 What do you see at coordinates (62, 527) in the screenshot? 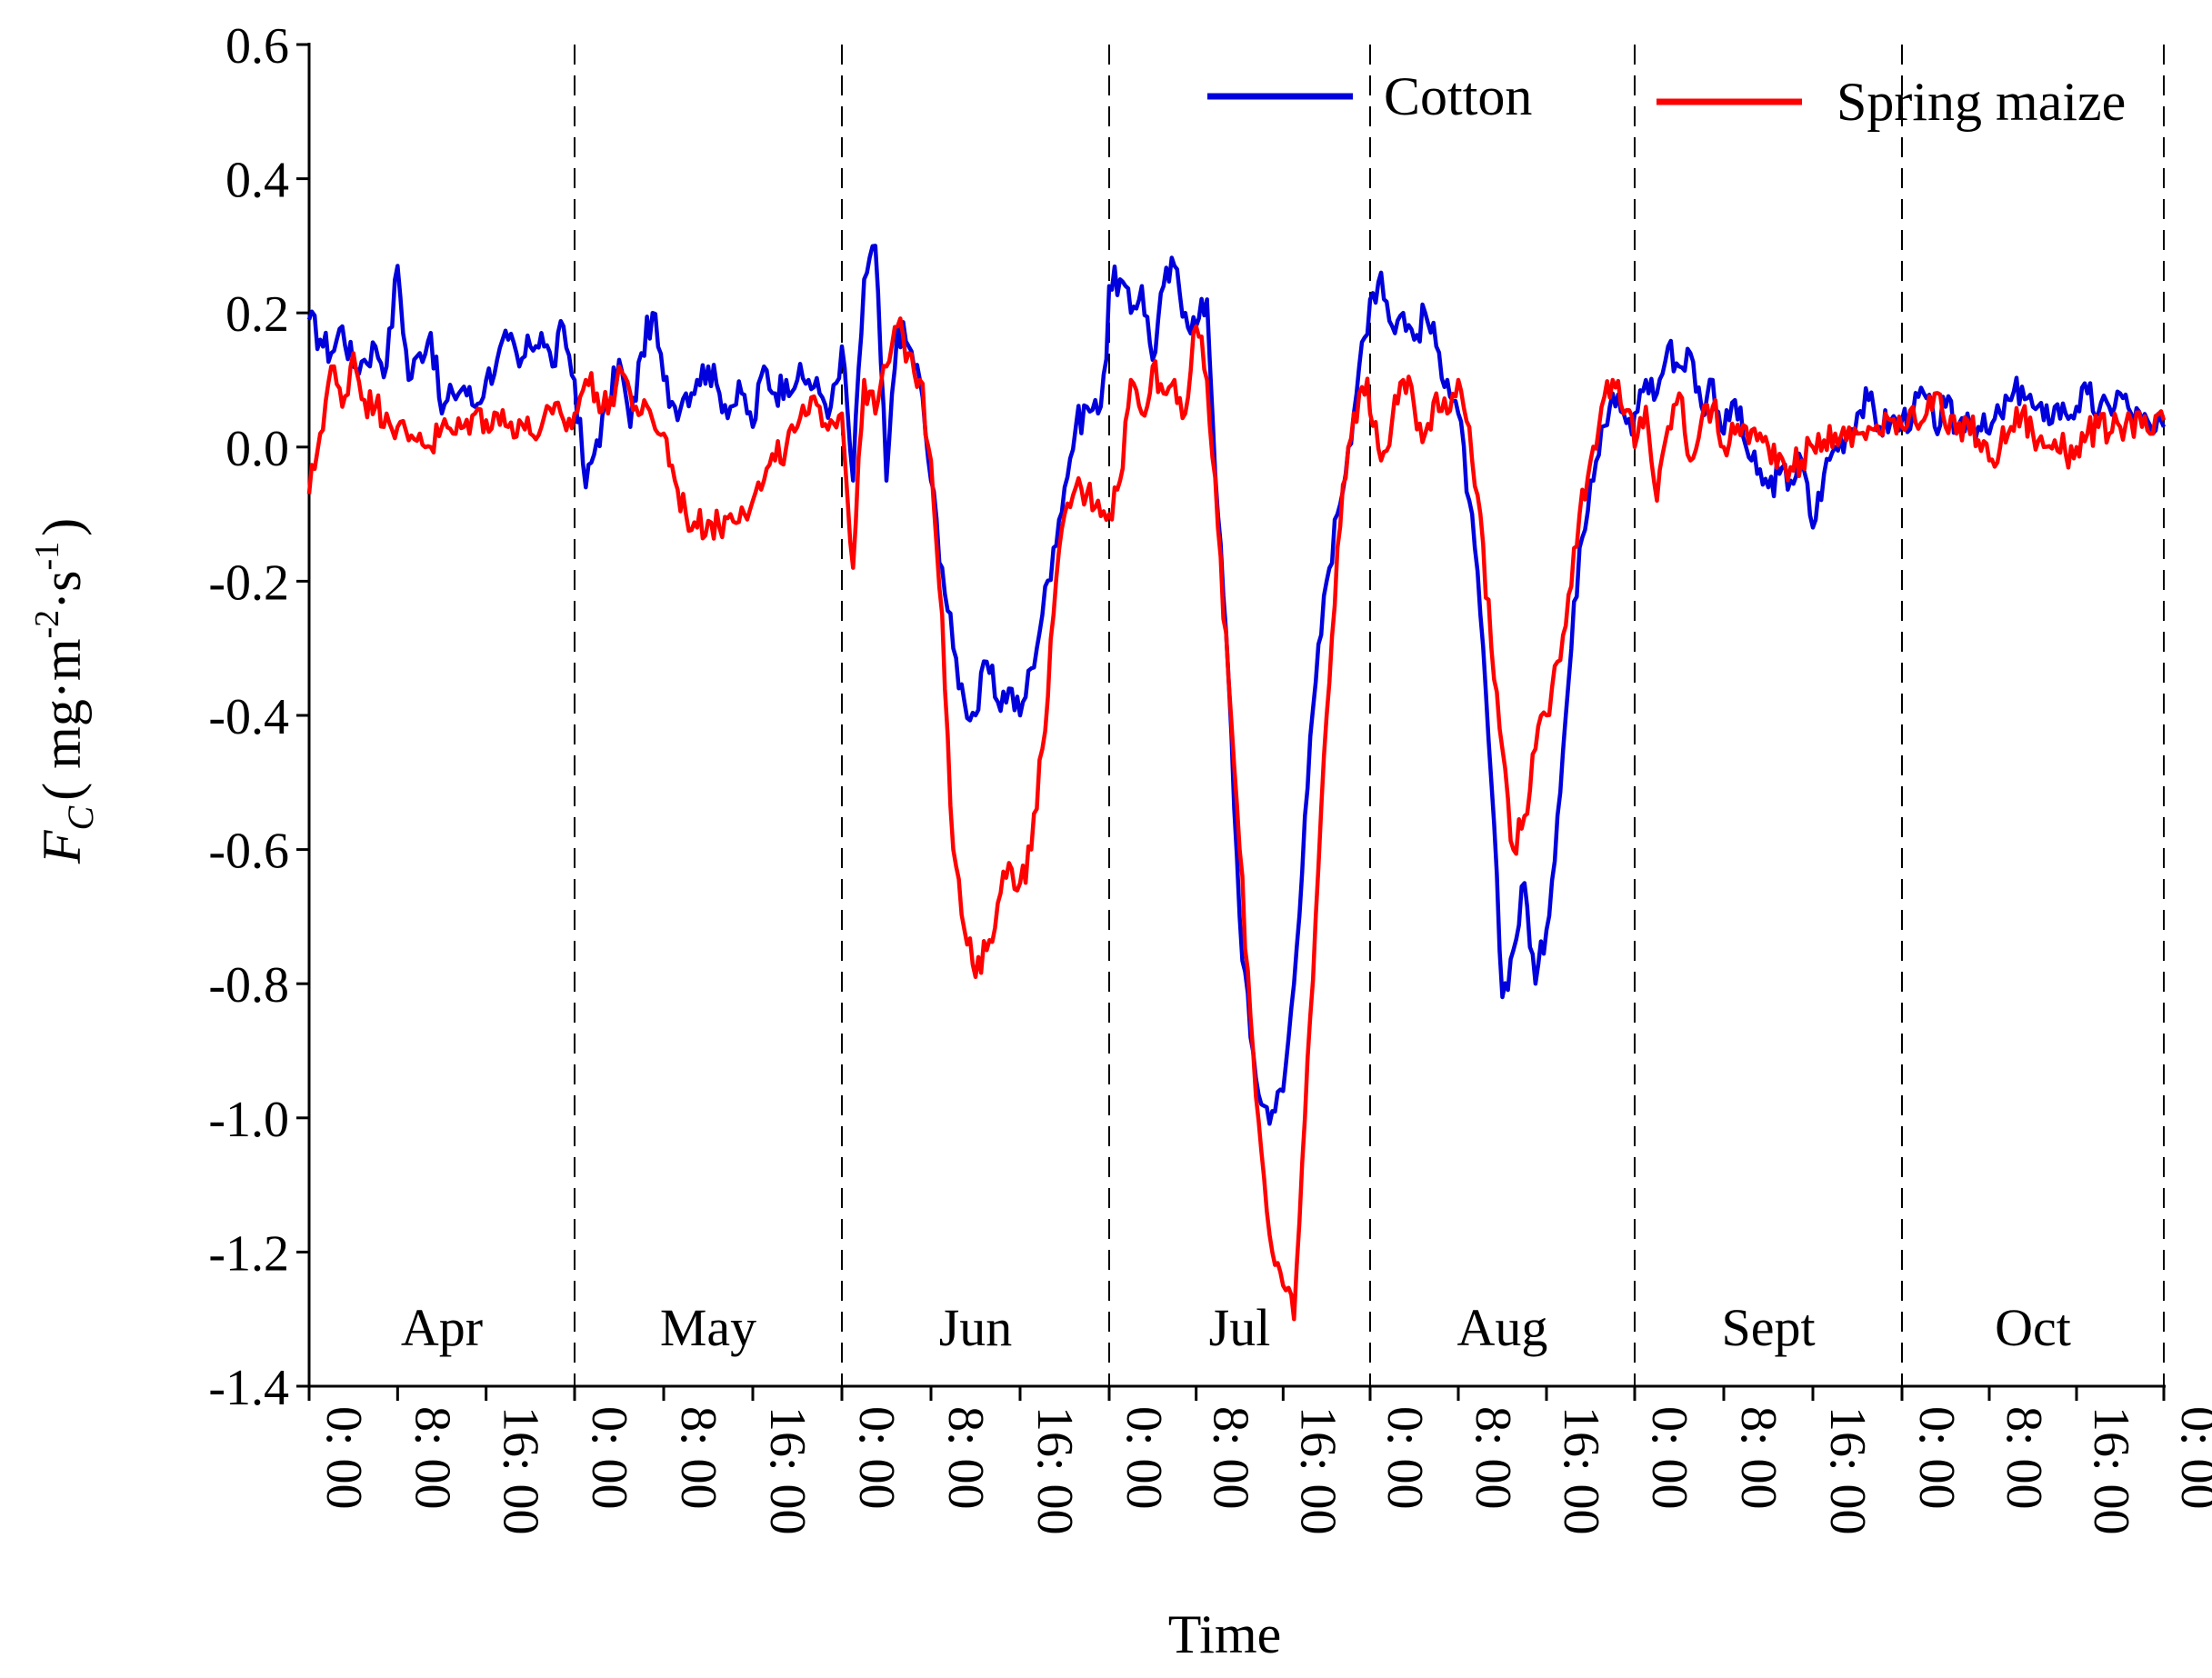
I see `y-axis-units-close: )` at bounding box center [62, 527].